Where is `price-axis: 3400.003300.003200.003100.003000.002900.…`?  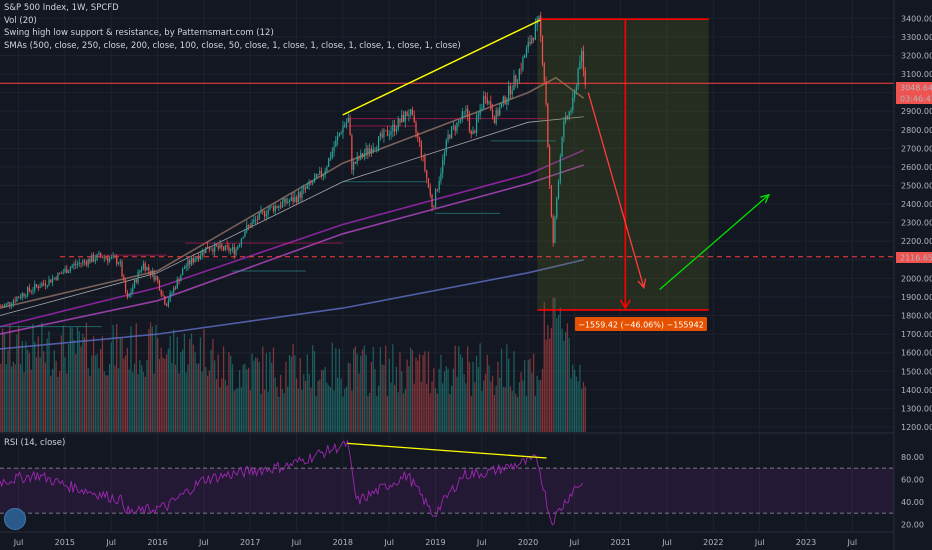
price-axis: 3400.003300.003200.003100.003000.002900.… is located at coordinates (912, 275).